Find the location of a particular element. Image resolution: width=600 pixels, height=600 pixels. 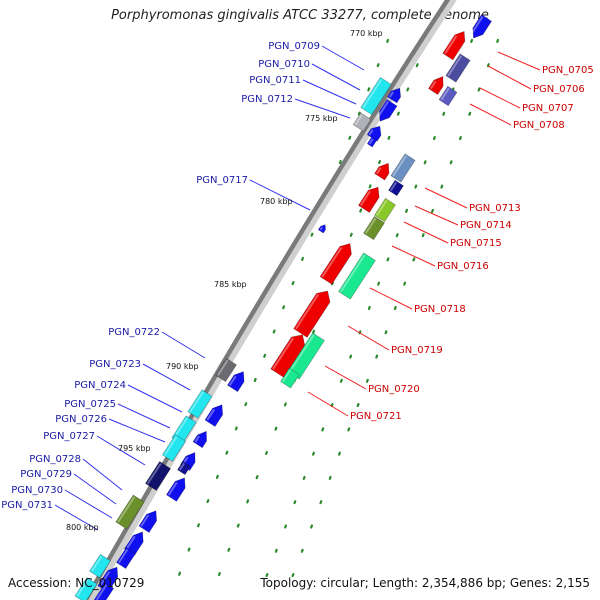

gene-label-right: PGN_0716 is located at coordinates (463, 266).